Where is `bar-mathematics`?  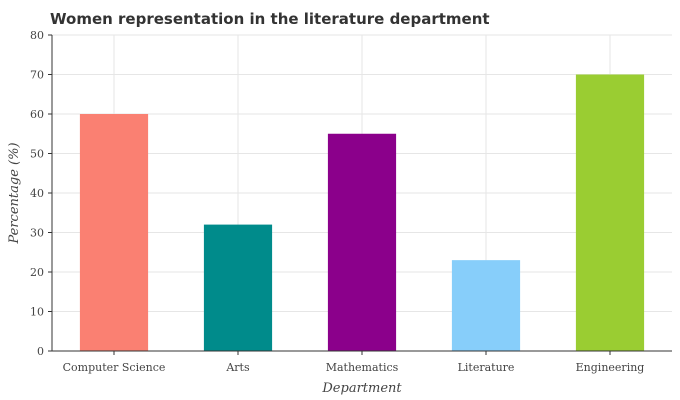
bar-mathematics is located at coordinates (362, 242).